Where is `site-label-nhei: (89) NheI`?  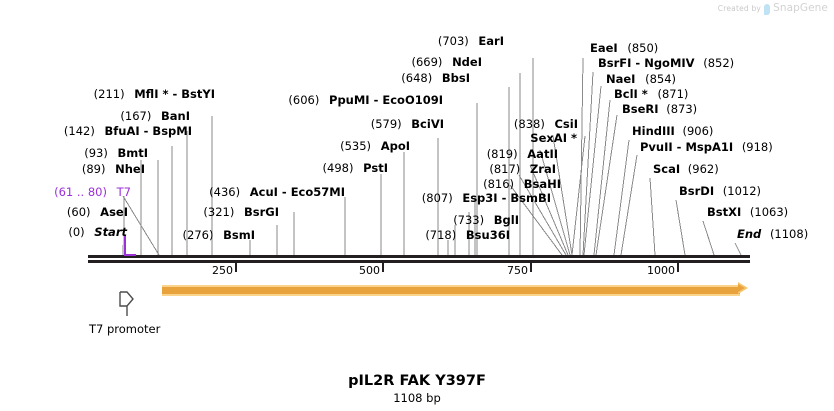 site-label-nhei: (89) NheI is located at coordinates (113, 169).